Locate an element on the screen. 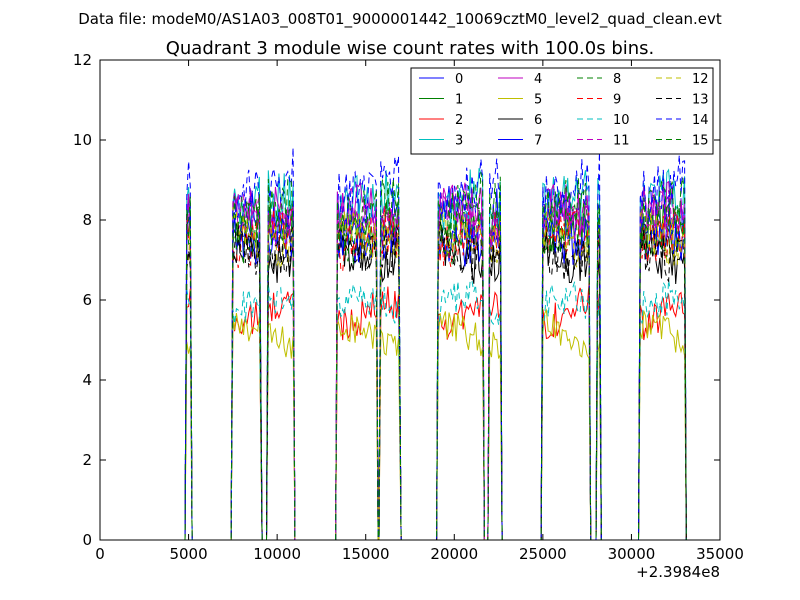 This screenshot has width=800, height=600. x-tick-label-3: 15000 is located at coordinates (366, 554).